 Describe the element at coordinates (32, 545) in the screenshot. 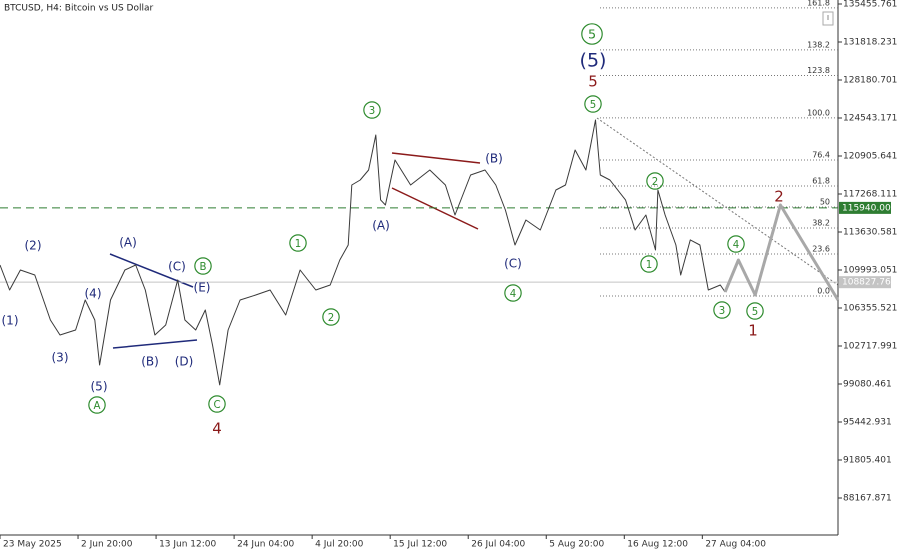

I see `x-tick-label: 23 May 2025` at that location.